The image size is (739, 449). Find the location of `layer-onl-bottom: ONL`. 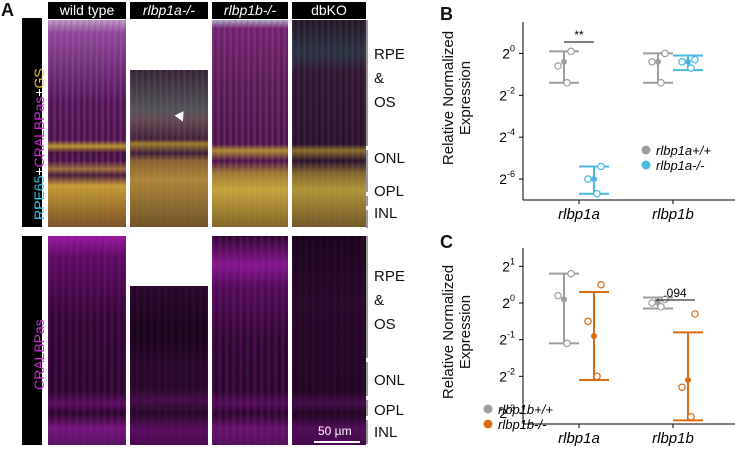

layer-onl-bottom: ONL is located at coordinates (389, 380).